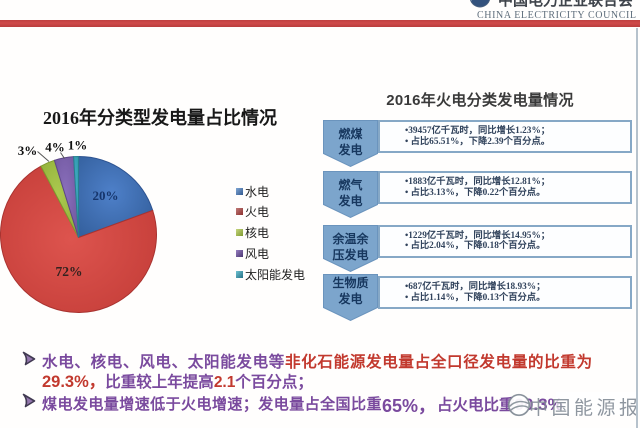  What do you see at coordinates (28, 150) in the screenshot?
I see `svg-text: 3%` at bounding box center [28, 150].